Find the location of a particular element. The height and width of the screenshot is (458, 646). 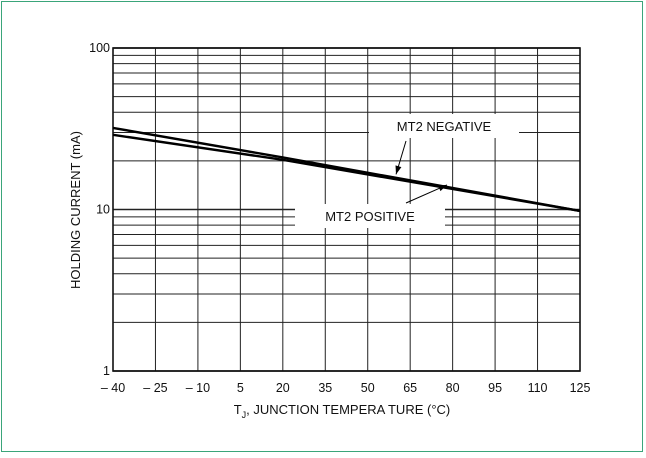

x-axis-label: TJ, JUNCTION TEMPERA TURE (°C) is located at coordinates (342, 411).